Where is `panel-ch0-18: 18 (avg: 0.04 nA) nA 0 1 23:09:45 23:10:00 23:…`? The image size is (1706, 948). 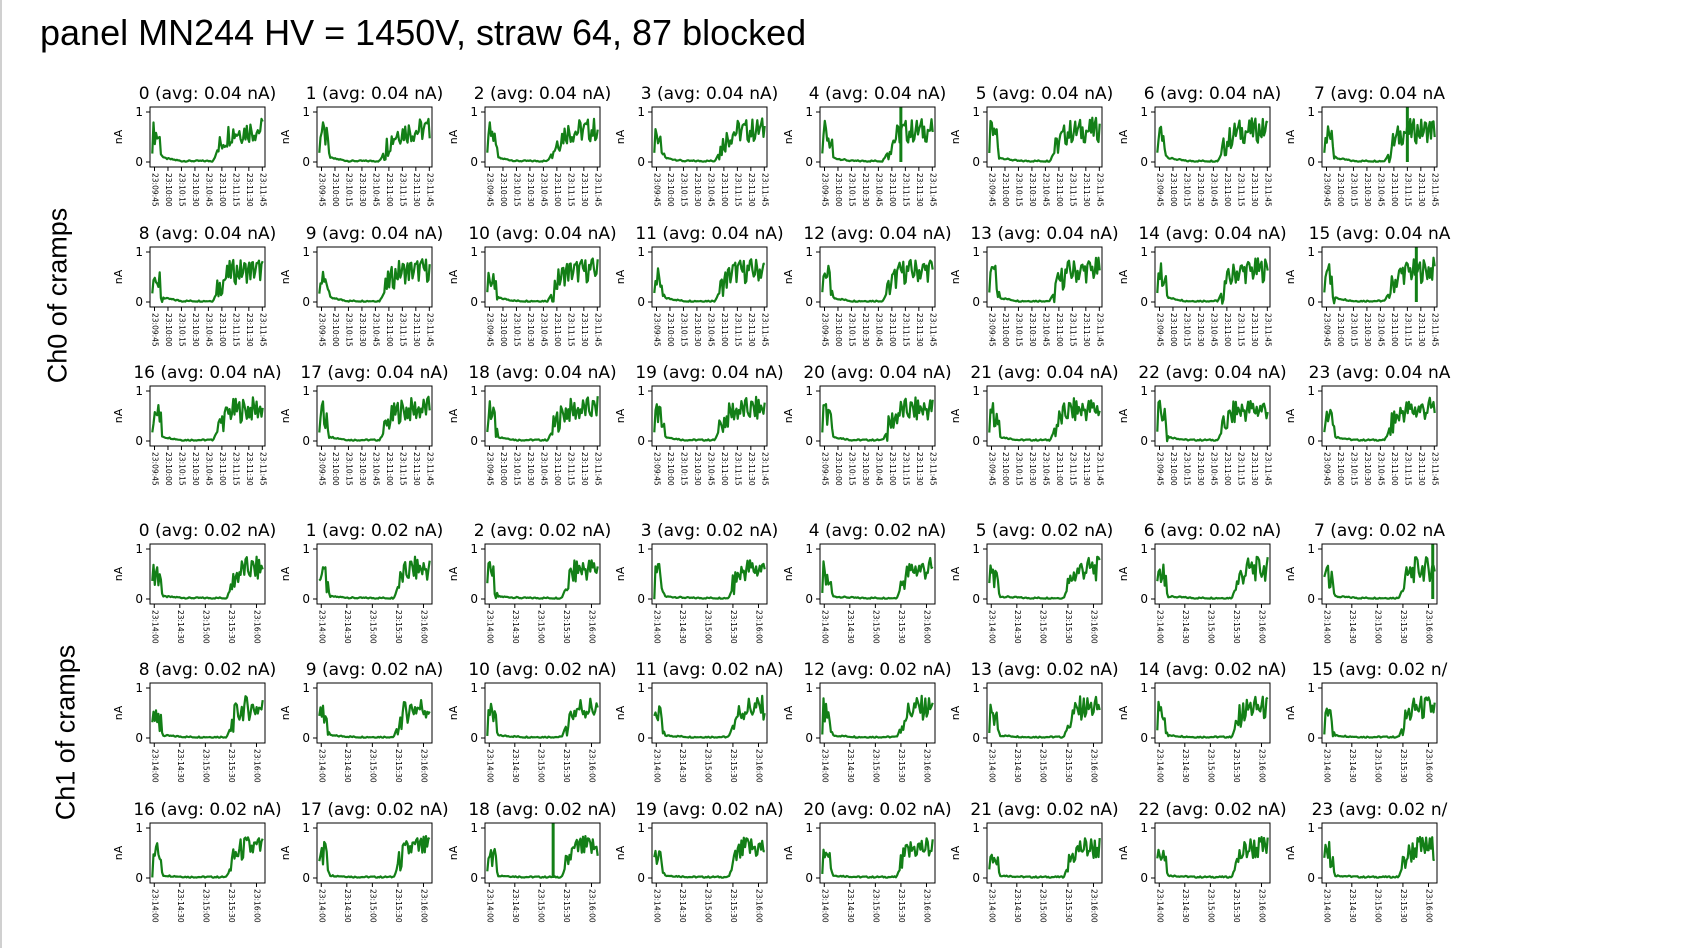 panel-ch0-18: 18 (avg: 0.04 nA) nA 0 1 23:09:45 23:10:00 23:… is located at coordinates (532, 424).